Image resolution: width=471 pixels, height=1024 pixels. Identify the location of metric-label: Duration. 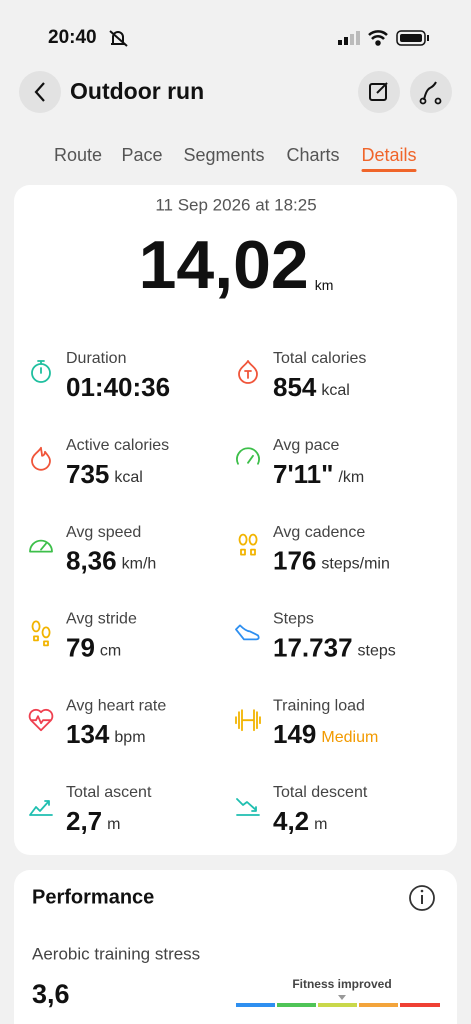
(96, 358).